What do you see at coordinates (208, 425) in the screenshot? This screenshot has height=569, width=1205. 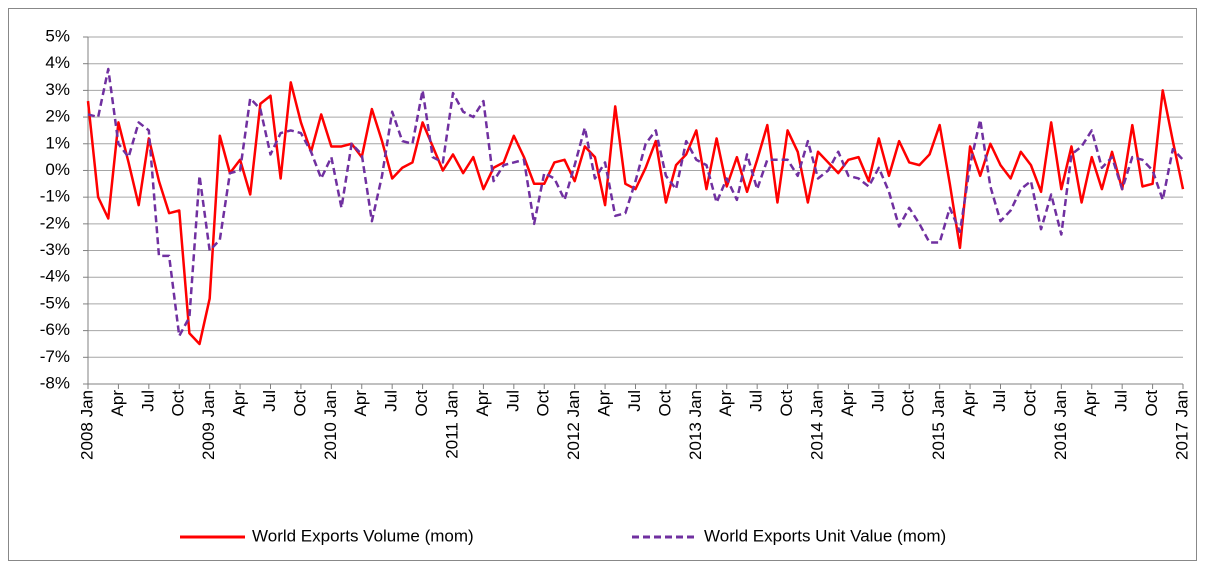 I see `x-tick-label: 2009 Jan` at bounding box center [208, 425].